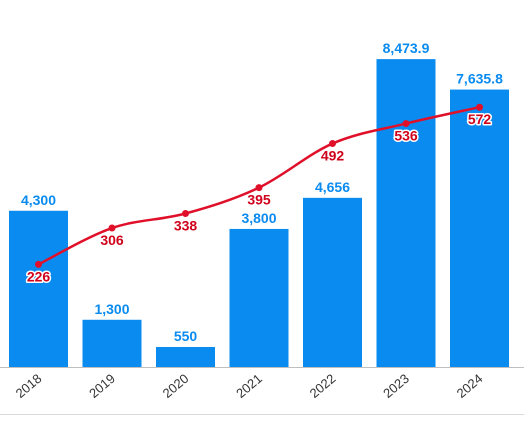 This screenshot has width=524, height=428. I want to click on x-tick-label: 2022, so click(323, 386).